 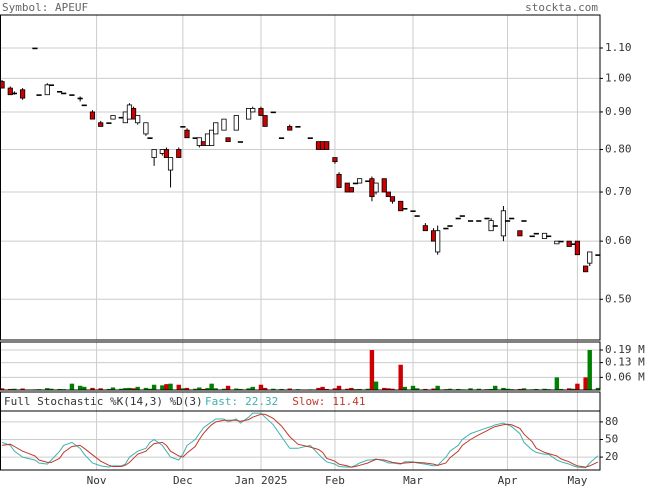 What do you see at coordinates (625, 349) in the screenshot?
I see `y-tick-label: 0.19 M` at bounding box center [625, 349].